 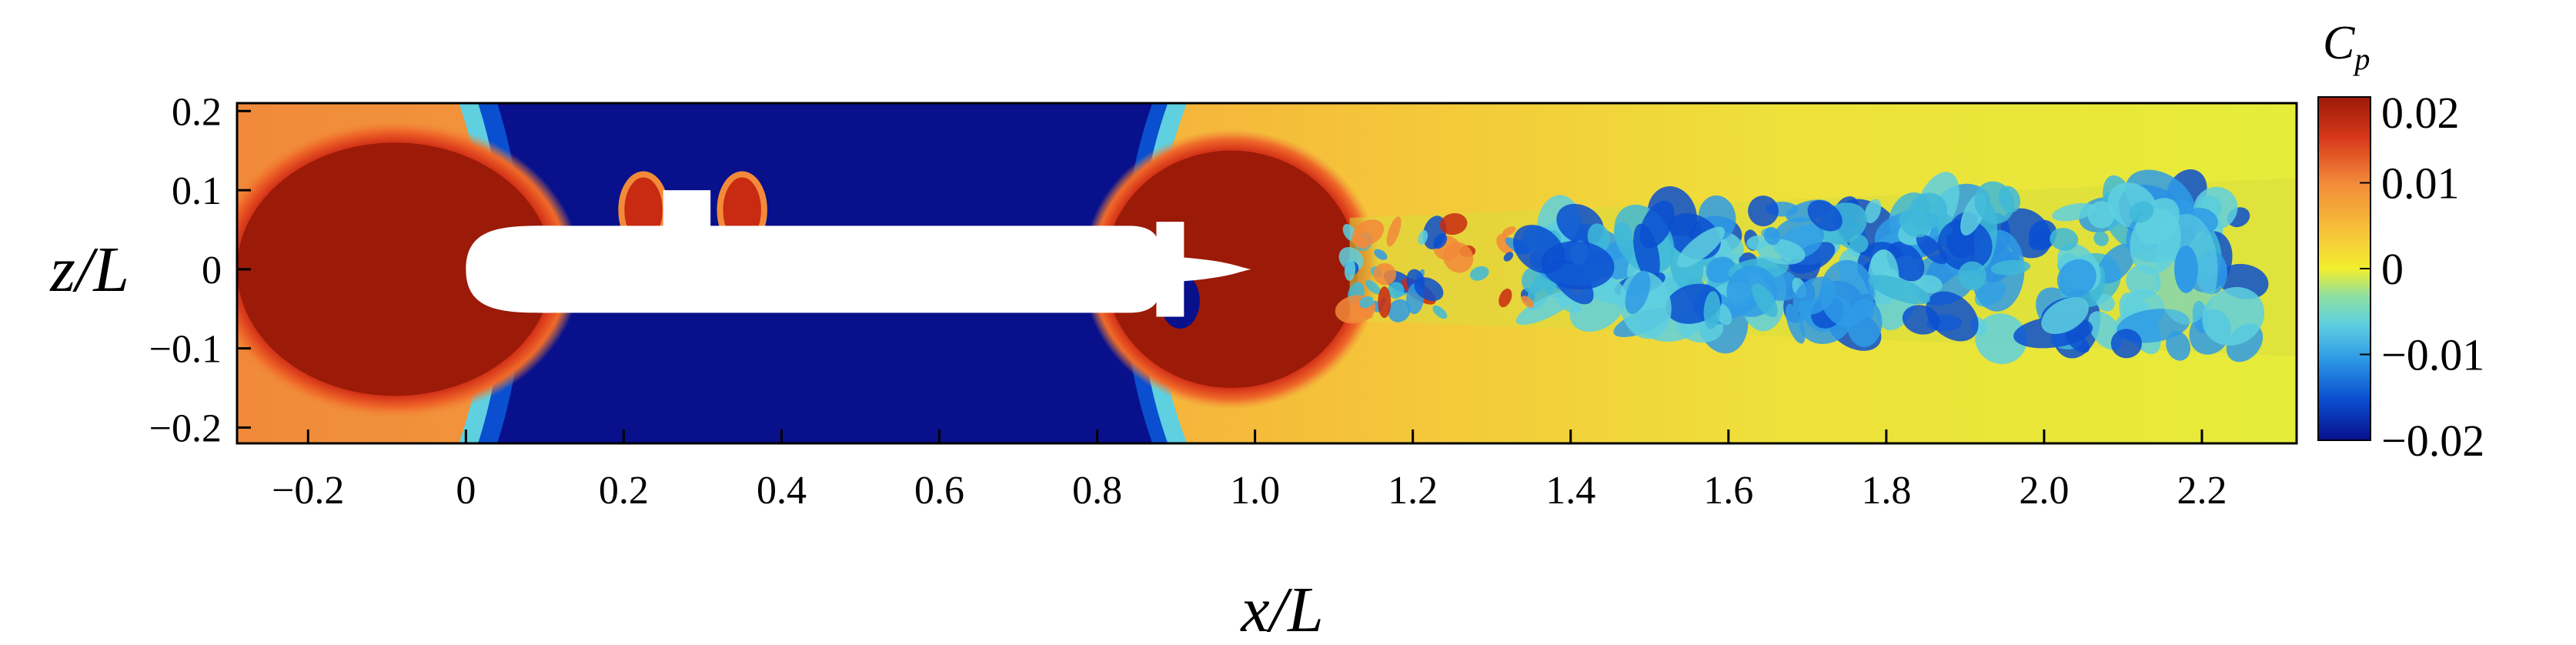 I want to click on x-axis-title: x/L, so click(x=1281, y=609).